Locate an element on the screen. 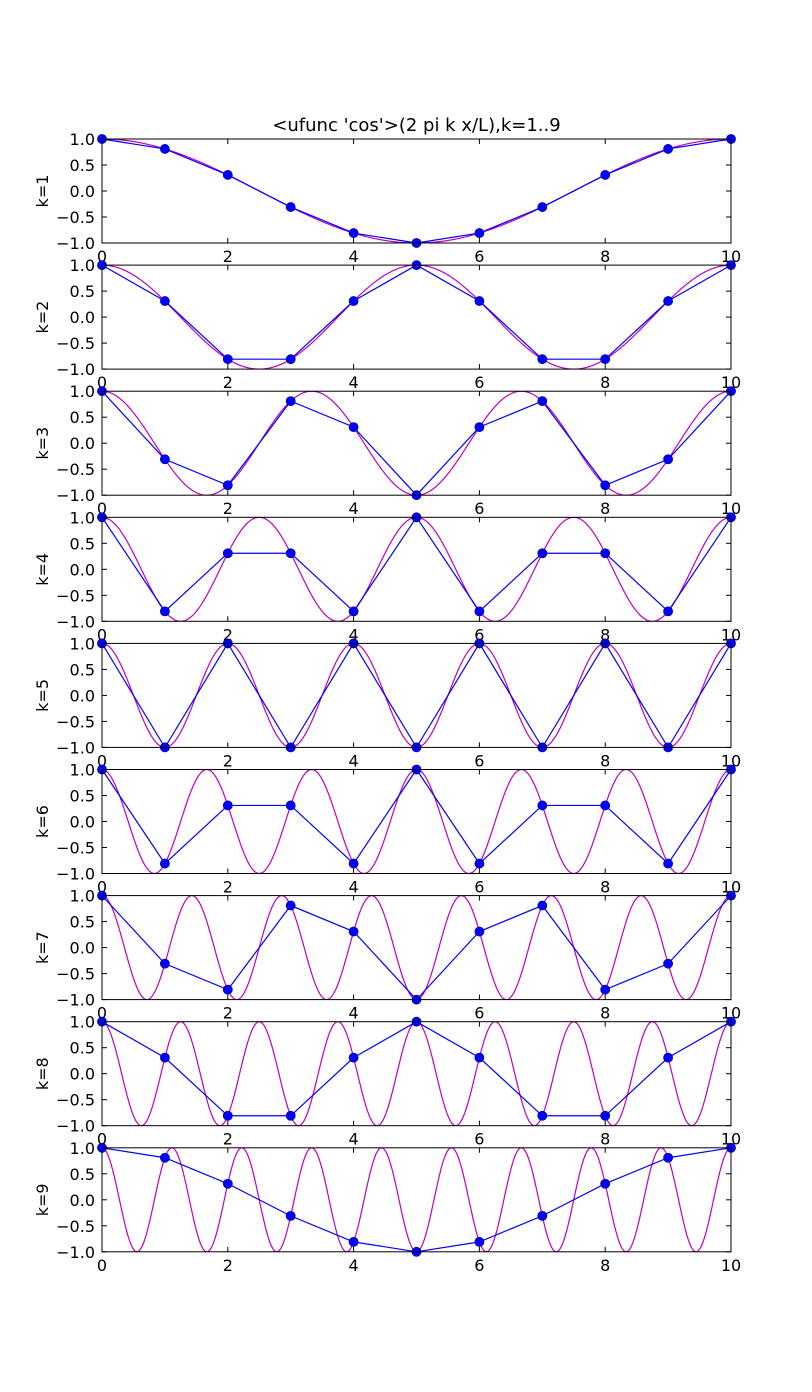  continuous-curve-k7 is located at coordinates (416, 947).